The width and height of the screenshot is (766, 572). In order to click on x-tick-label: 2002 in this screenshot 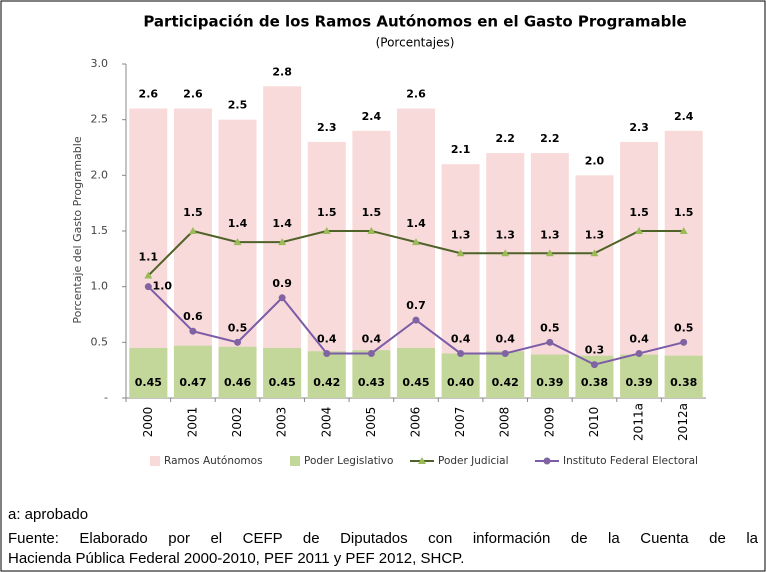, I will do `click(237, 422)`.